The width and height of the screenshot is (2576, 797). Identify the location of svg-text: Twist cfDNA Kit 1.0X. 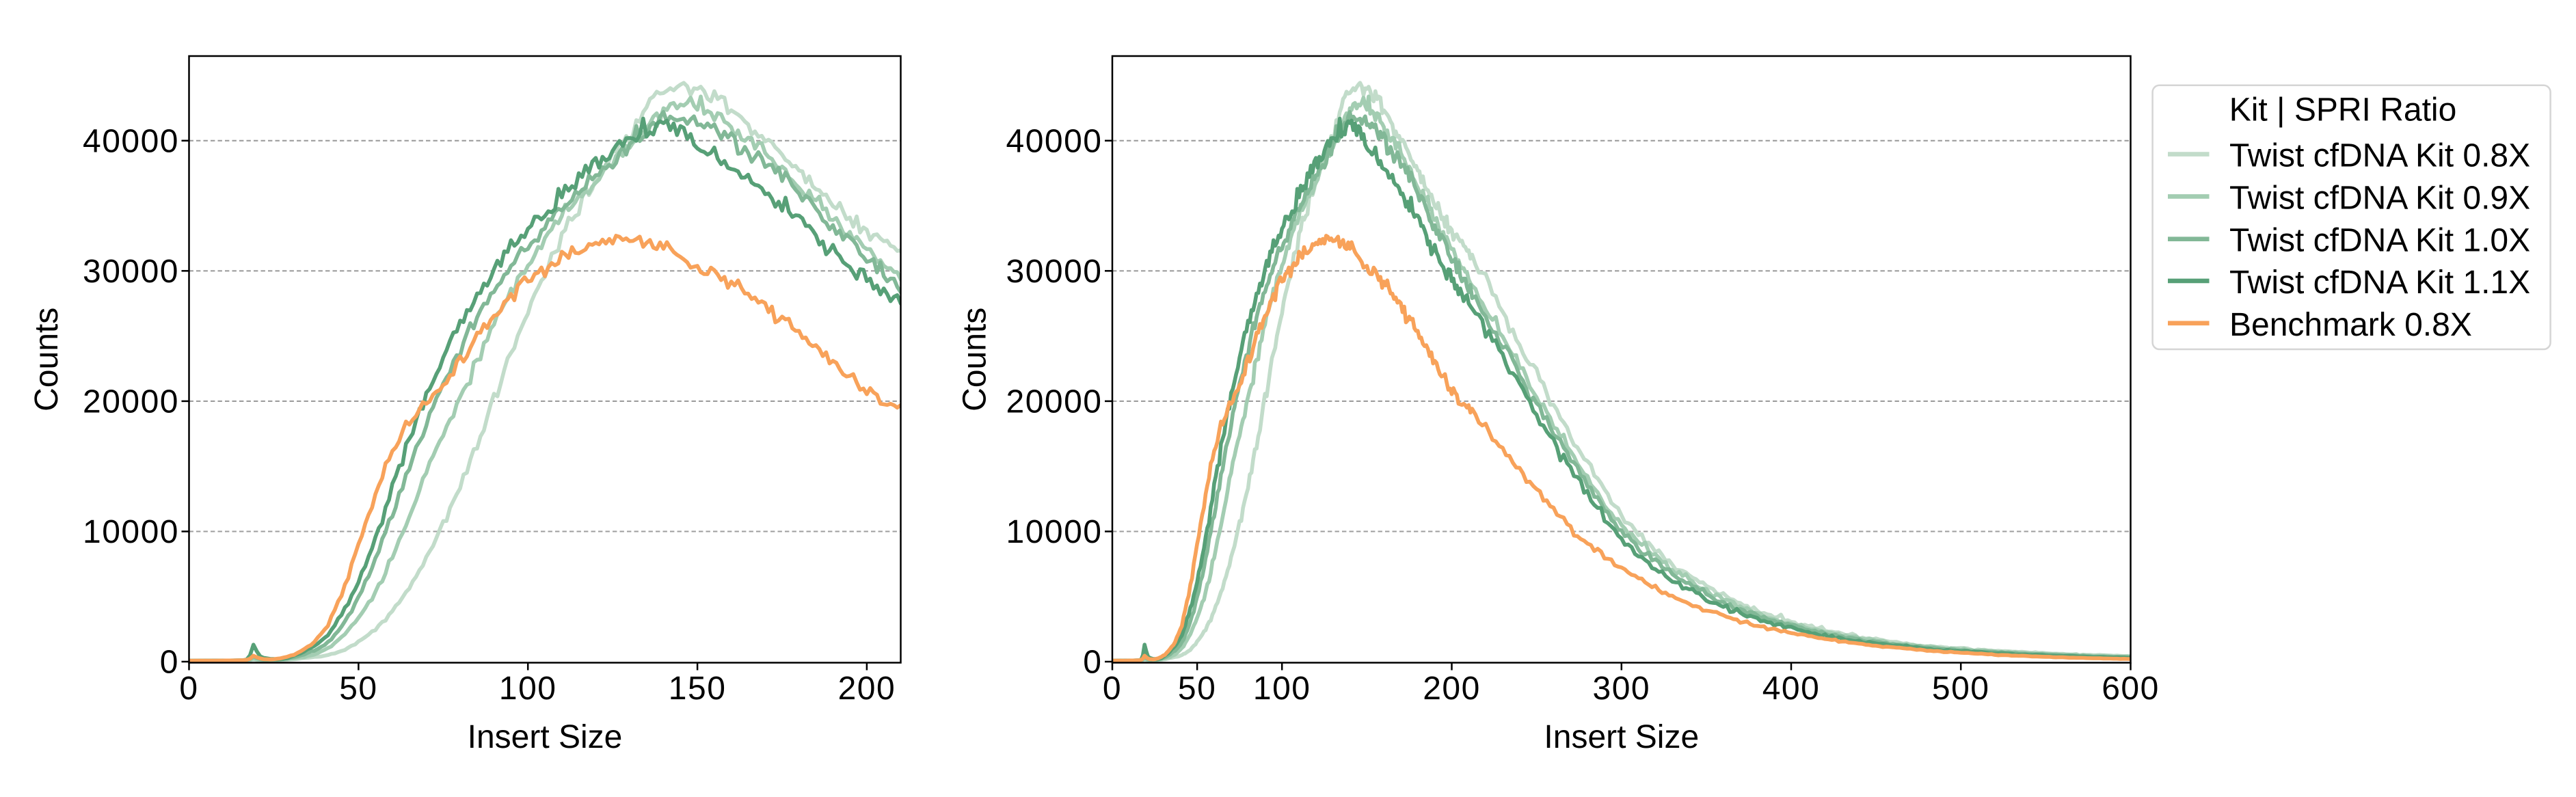
(2379, 241).